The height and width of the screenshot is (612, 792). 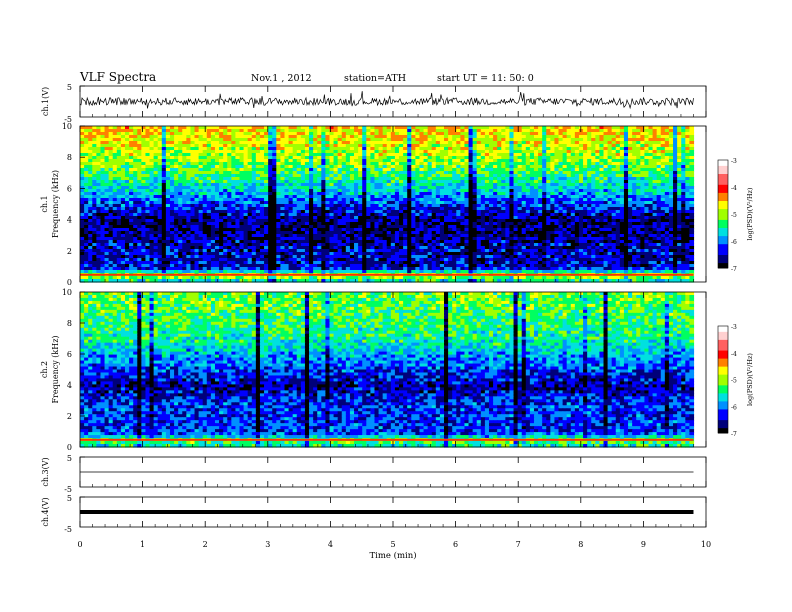 What do you see at coordinates (387, 512) in the screenshot?
I see `ch4-trace` at bounding box center [387, 512].